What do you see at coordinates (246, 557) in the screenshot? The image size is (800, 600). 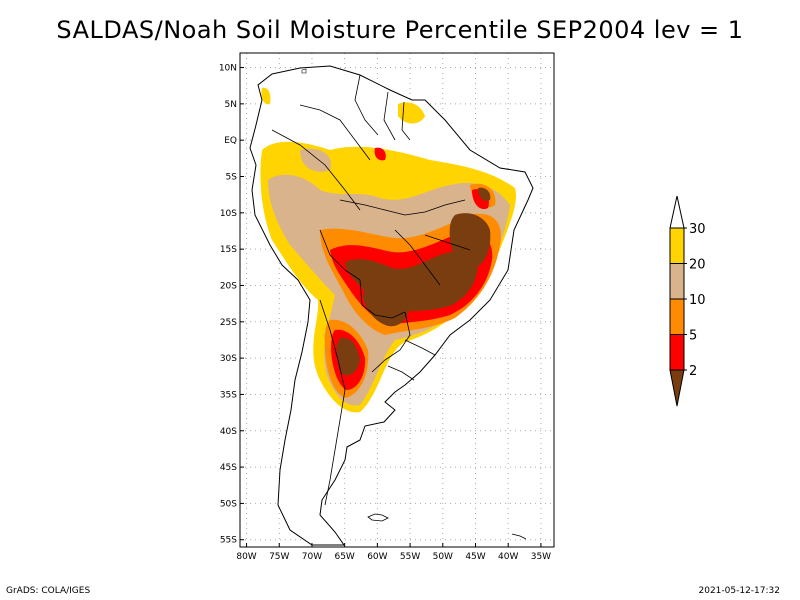 I see `lon-tick-label: 80W` at bounding box center [246, 557].